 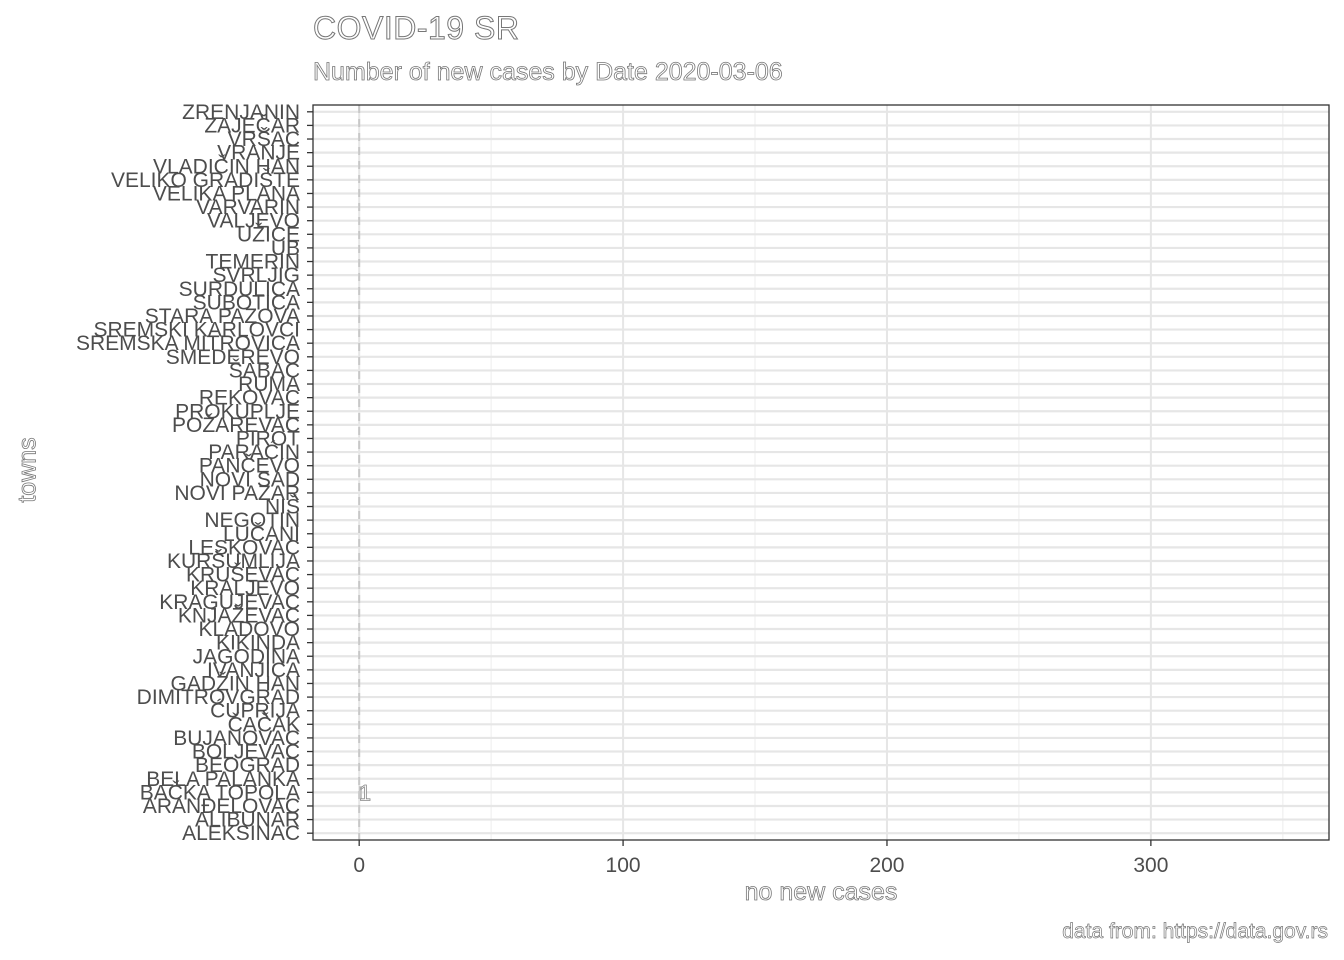 What do you see at coordinates (236, 738) in the screenshot?
I see `y-tick-label: BUJANOVAC` at bounding box center [236, 738].